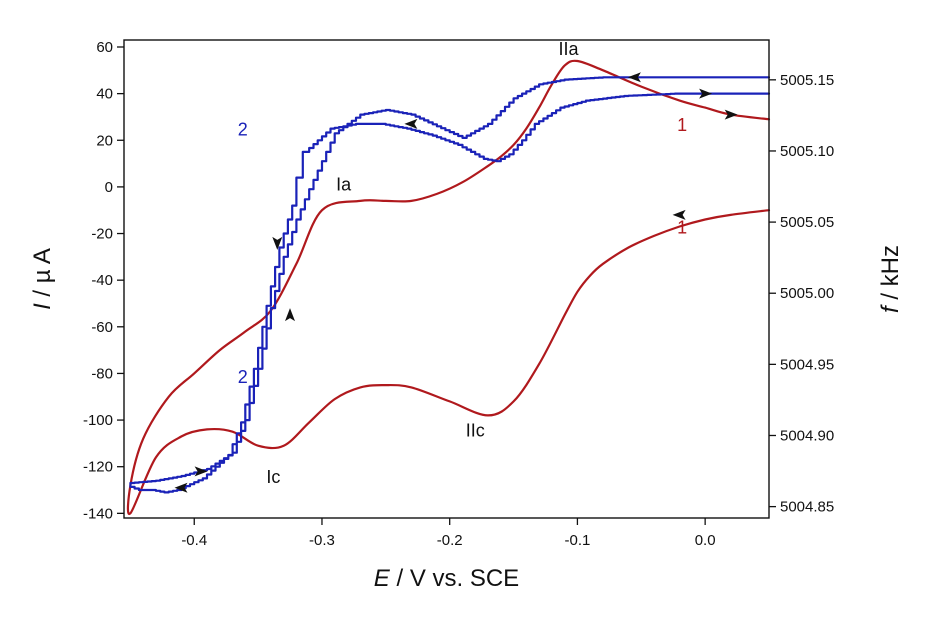 The height and width of the screenshot is (630, 944). What do you see at coordinates (98, 467) in the screenshot?
I see `y-left-tick-label: -120` at bounding box center [98, 467].